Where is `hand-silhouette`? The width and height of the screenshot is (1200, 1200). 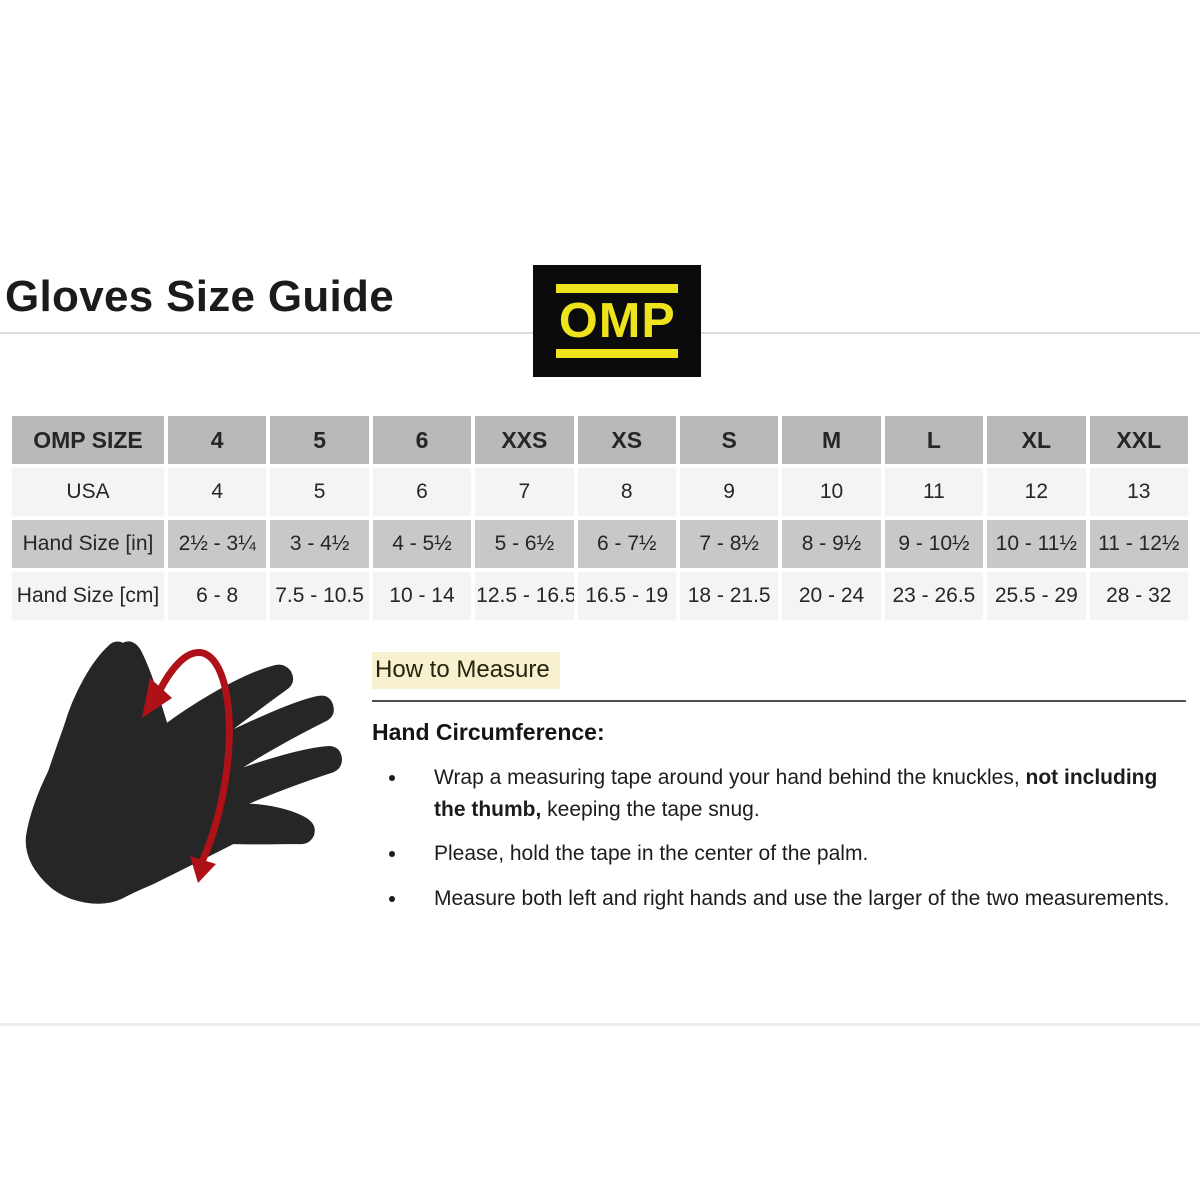 hand-silhouette is located at coordinates (183, 772).